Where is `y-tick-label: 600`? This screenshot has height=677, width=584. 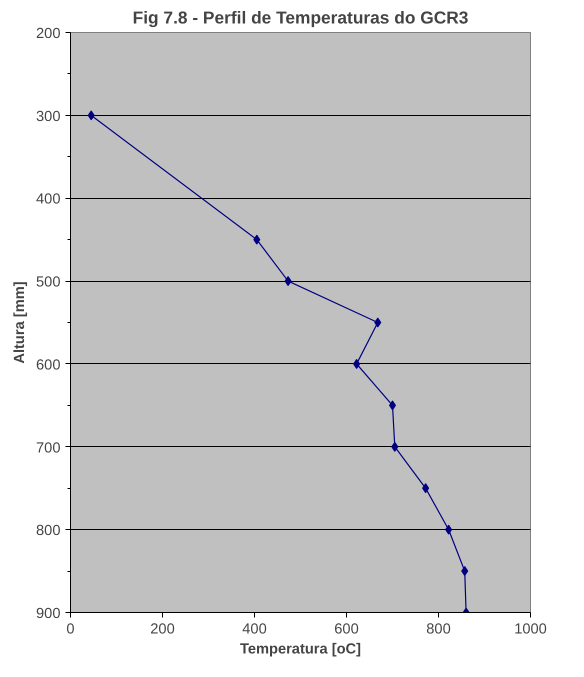
y-tick-label: 600 is located at coordinates (48, 365).